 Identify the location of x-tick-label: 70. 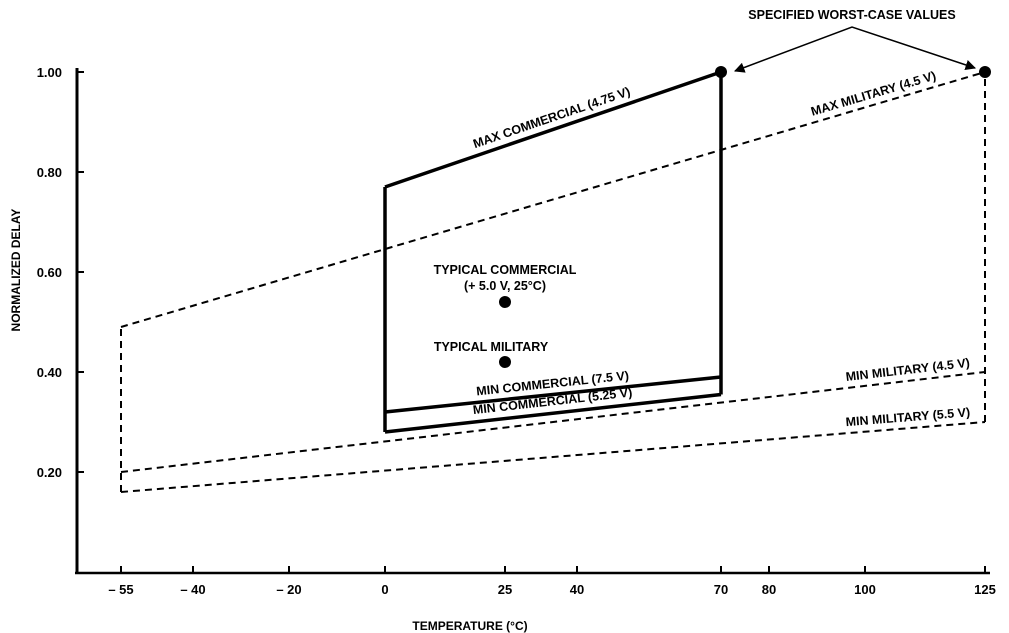
(721, 589).